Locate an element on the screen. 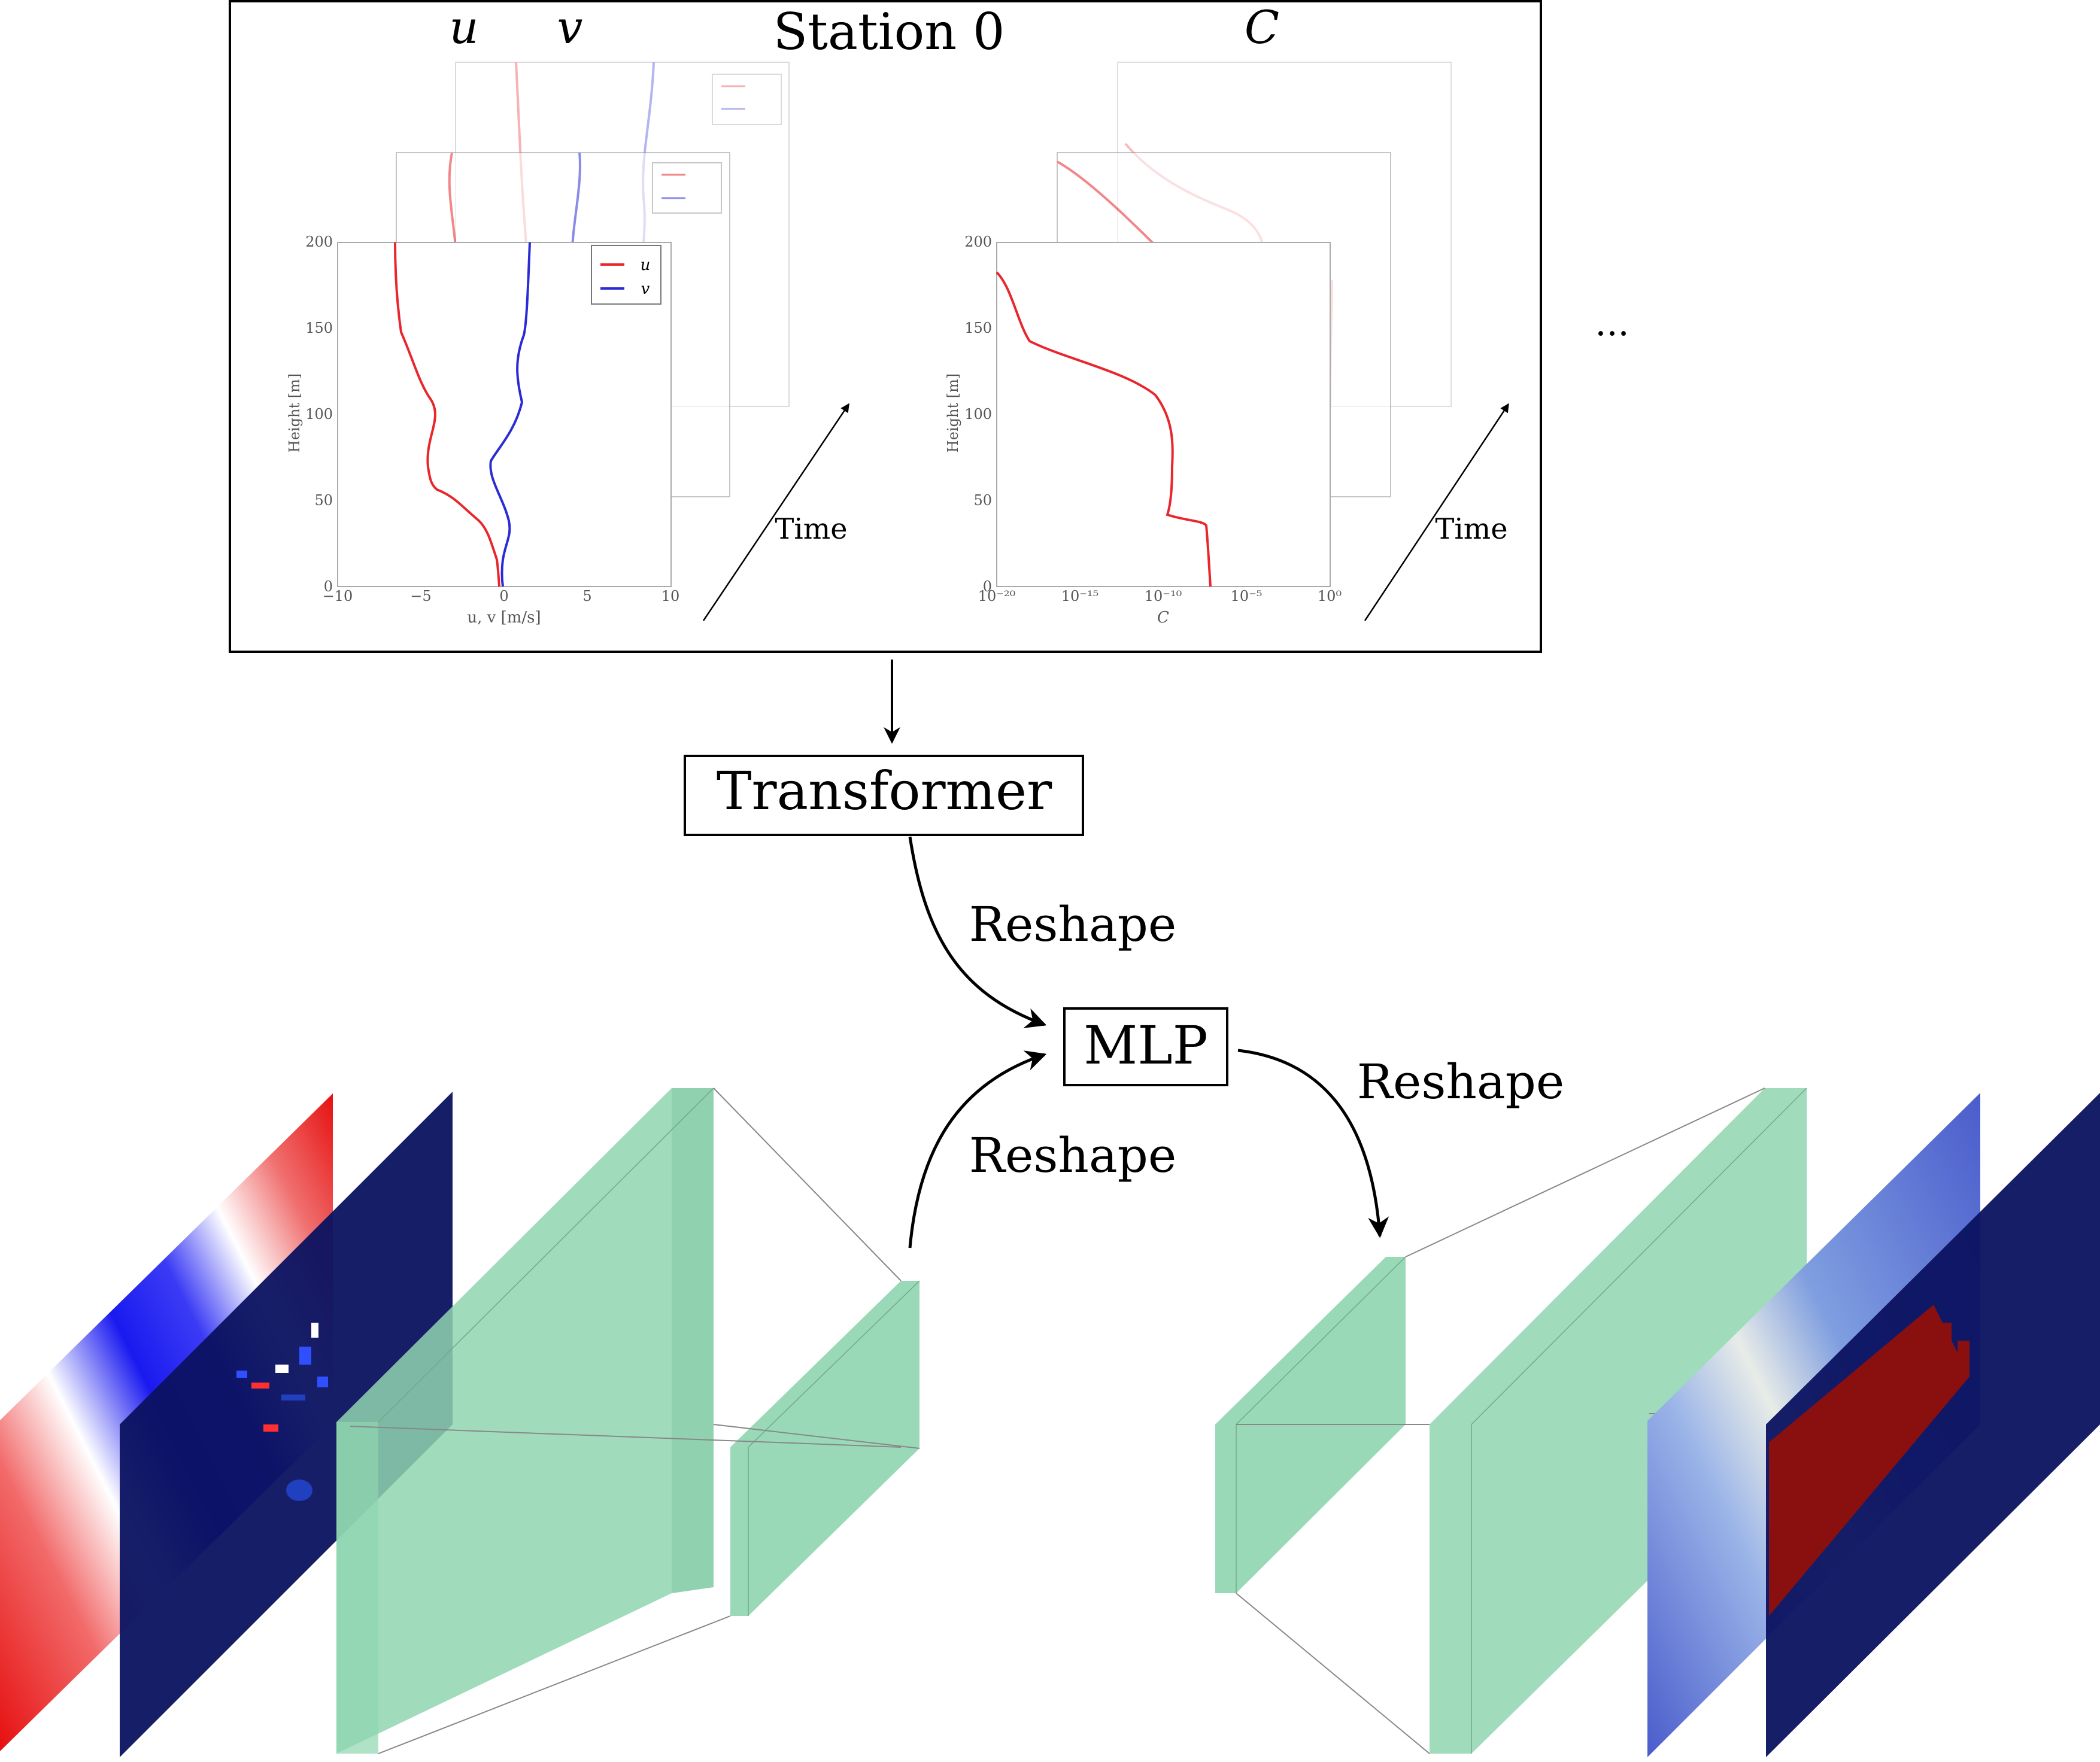 This screenshot has height=1762, width=2100. time-arrow-uv is located at coordinates (776, 512).